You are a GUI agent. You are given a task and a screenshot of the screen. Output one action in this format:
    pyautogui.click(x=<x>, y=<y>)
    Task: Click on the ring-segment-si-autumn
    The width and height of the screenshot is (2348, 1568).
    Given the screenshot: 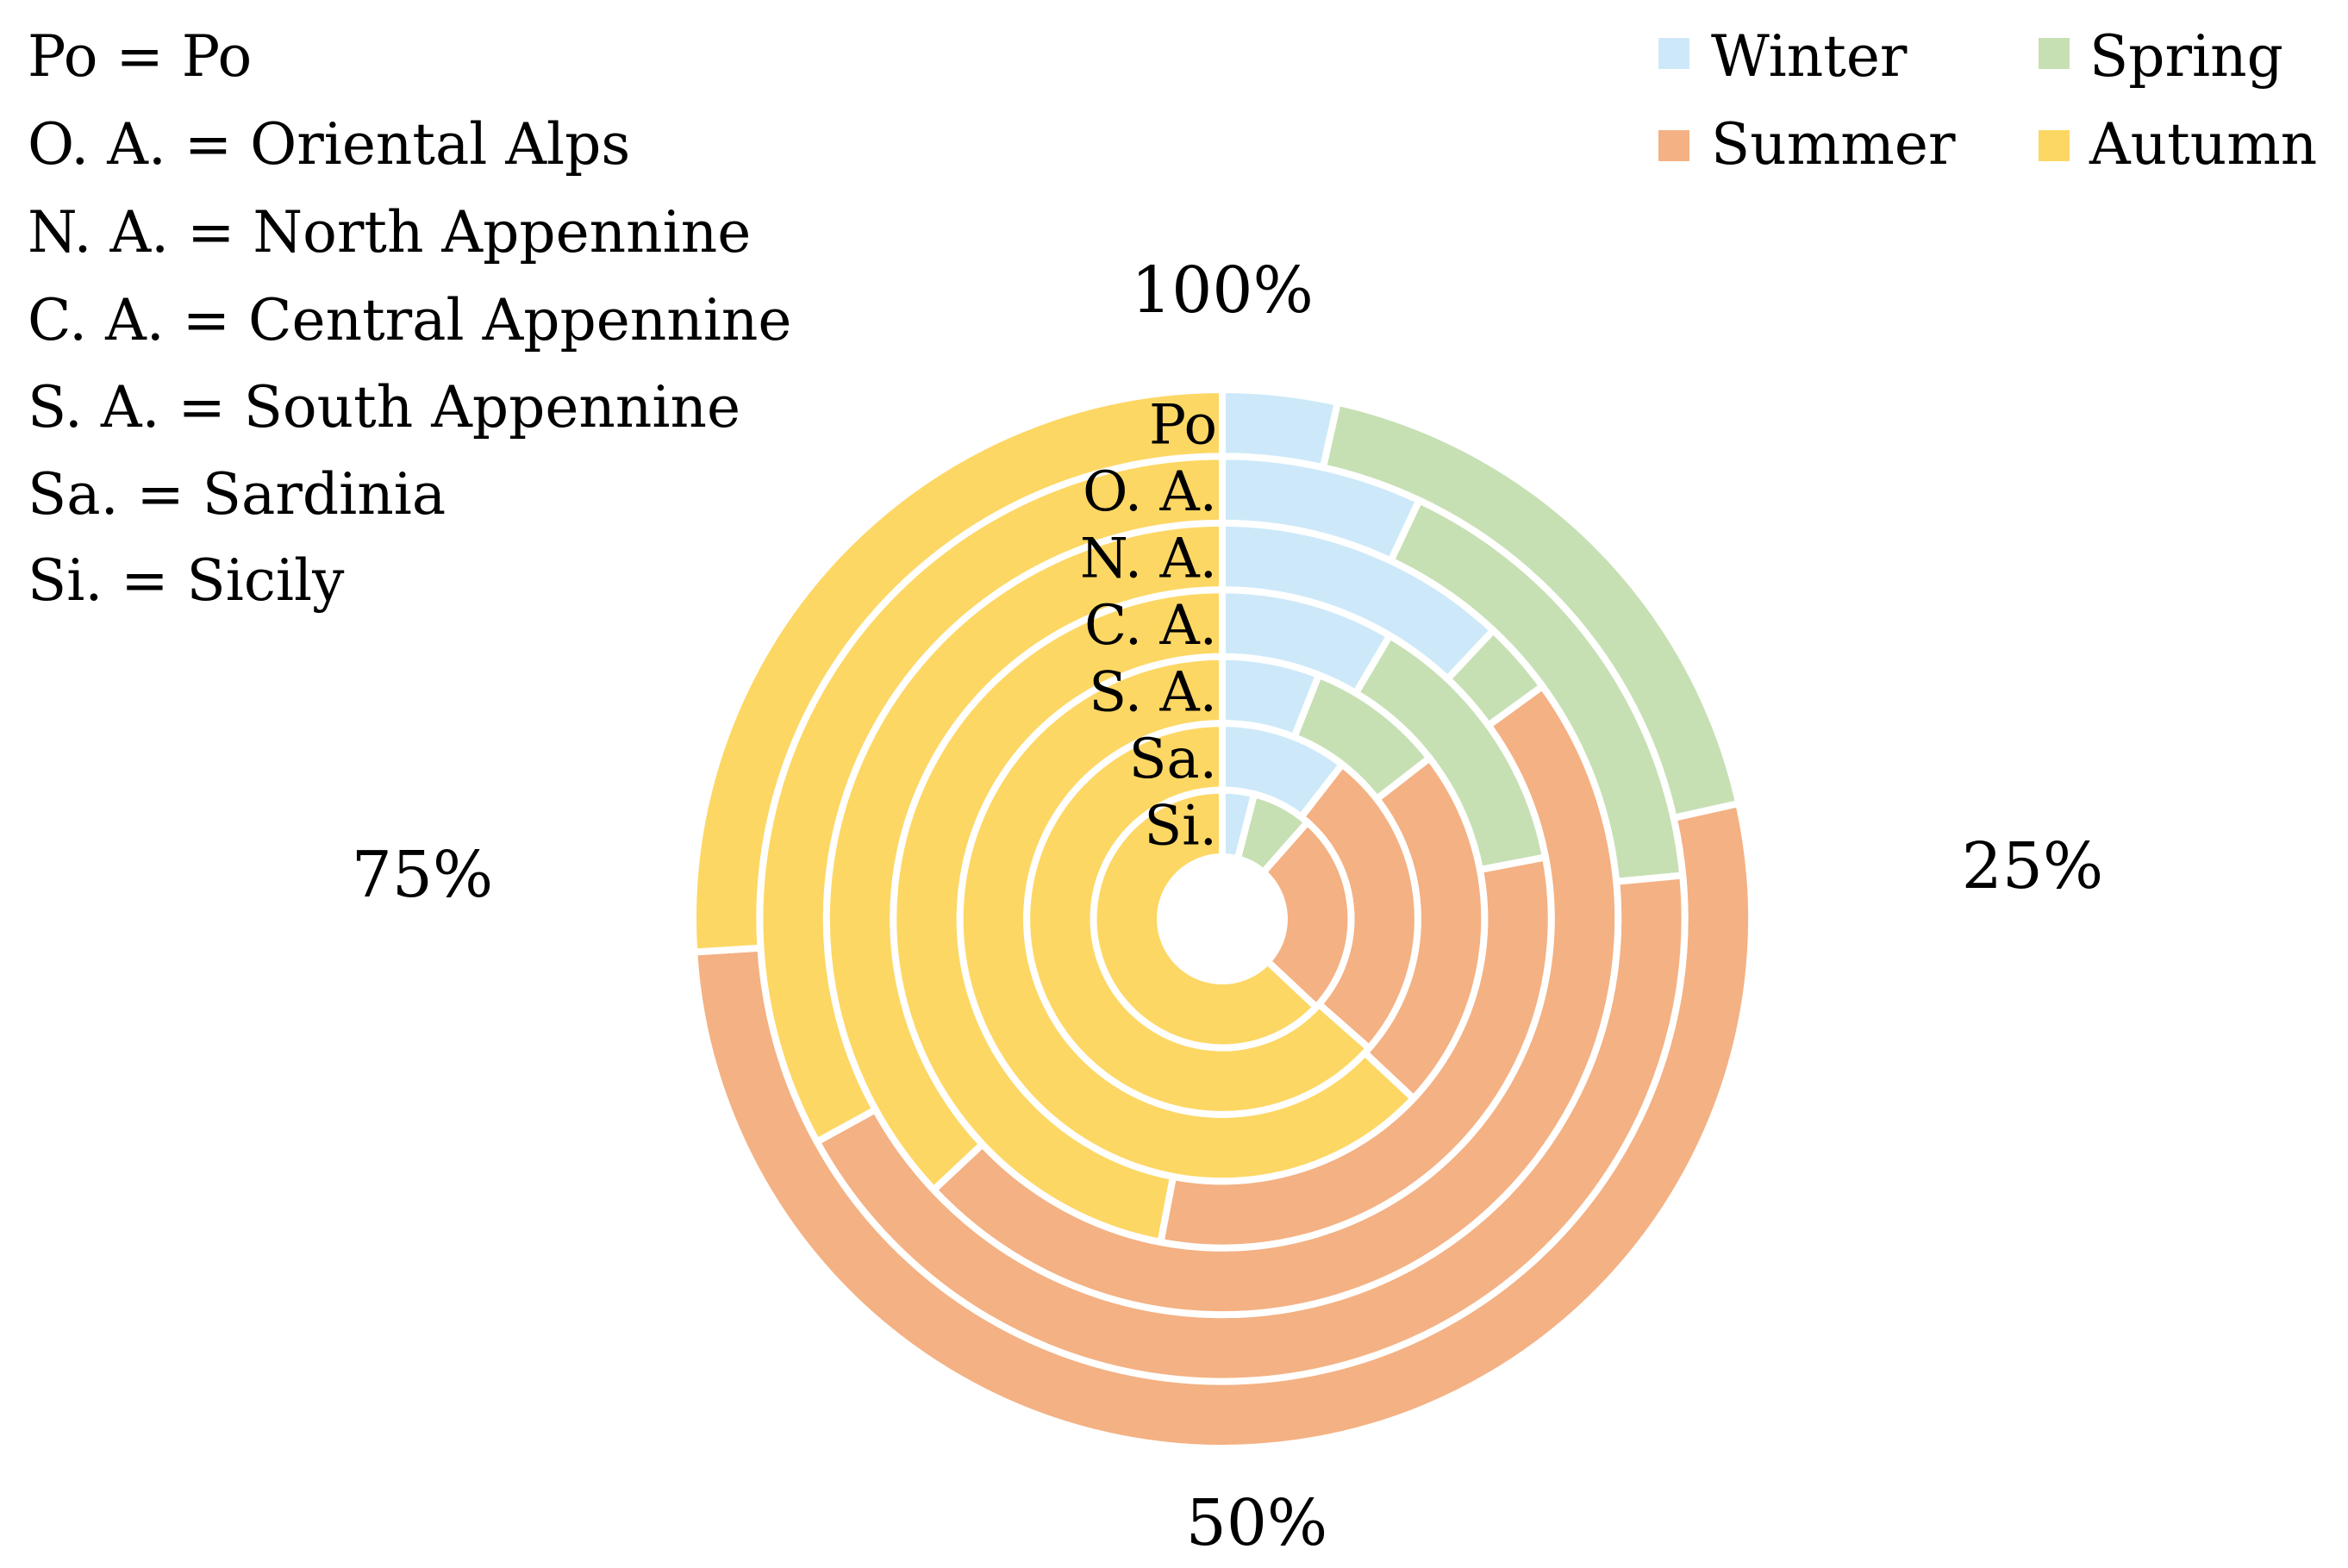 What is the action you would take?
    pyautogui.click(x=1205, y=919)
    